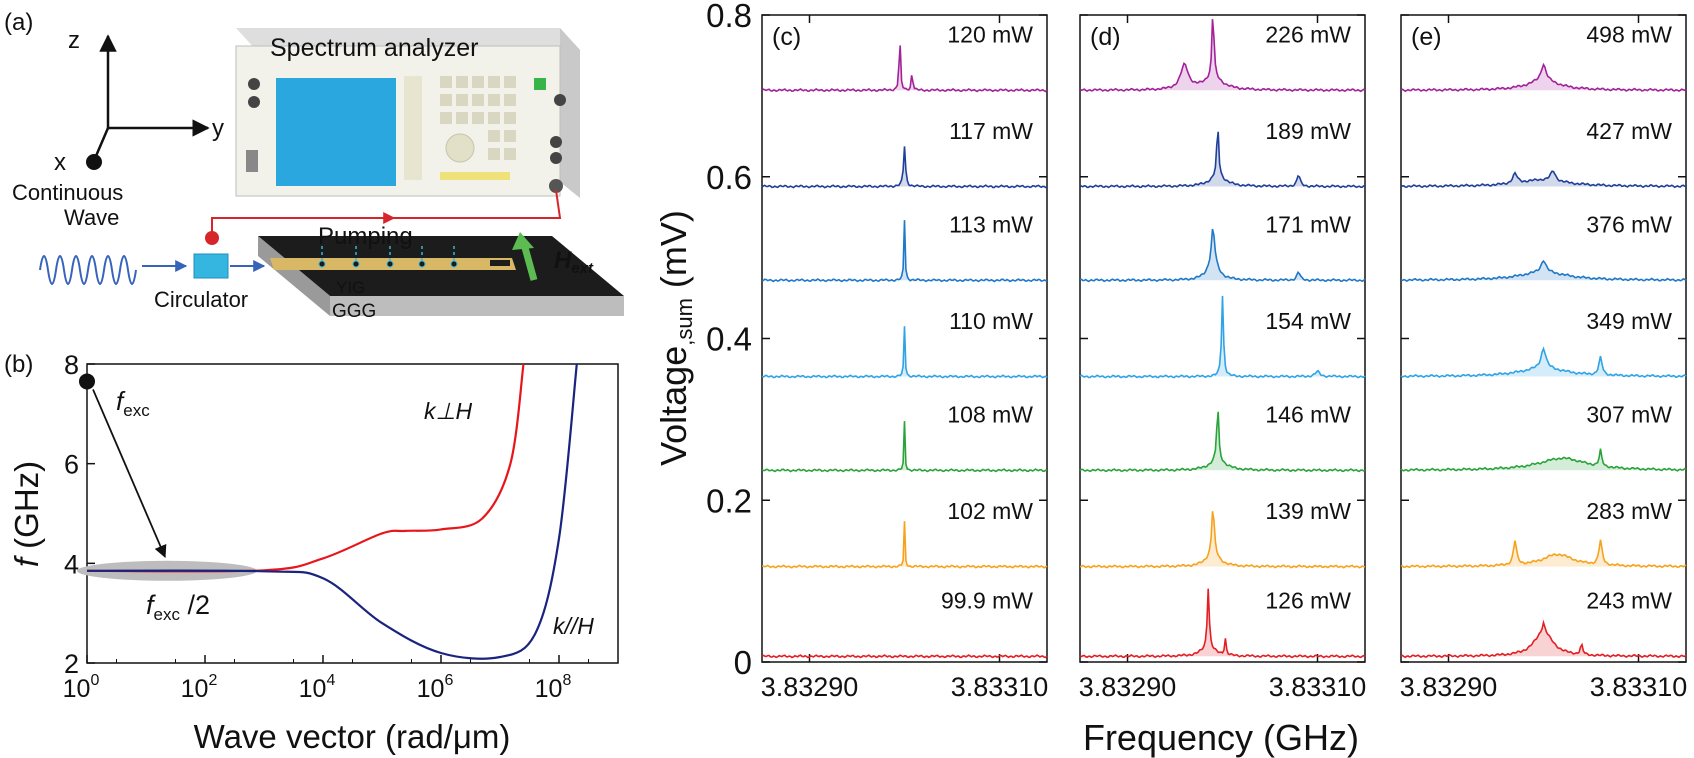 The image size is (1694, 758). What do you see at coordinates (388, 254) in the screenshot?
I see `pumping-lines` at bounding box center [388, 254].